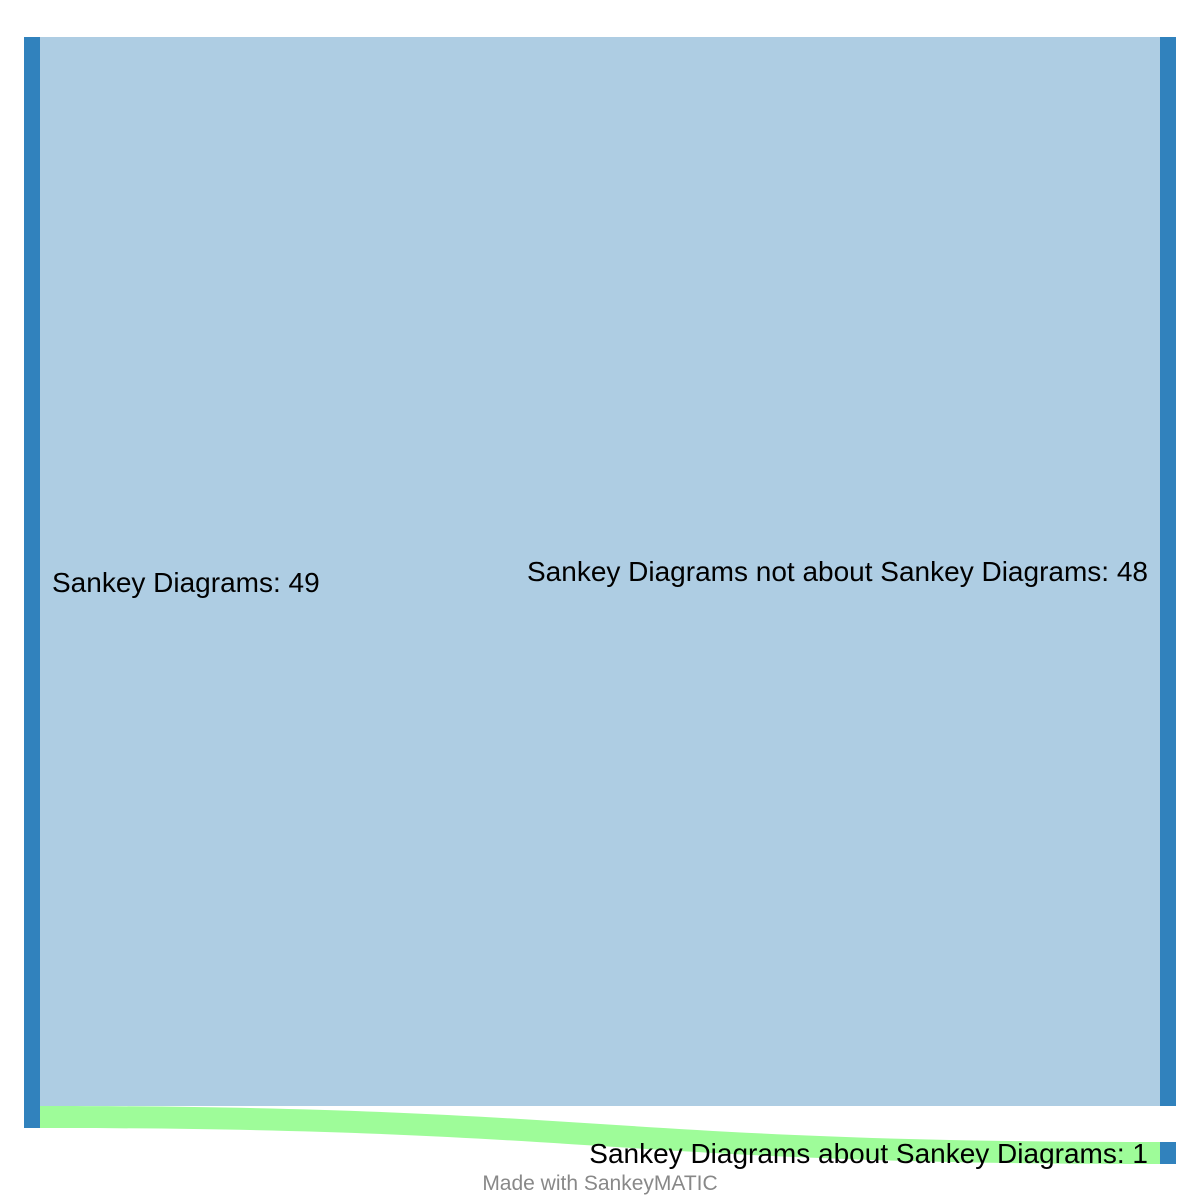 This screenshot has height=1200, width=1200. I want to click on node-label-about-sankey-diagrams: Sankey Diagrams about Sankey Diagrams: 1, so click(868, 1153).